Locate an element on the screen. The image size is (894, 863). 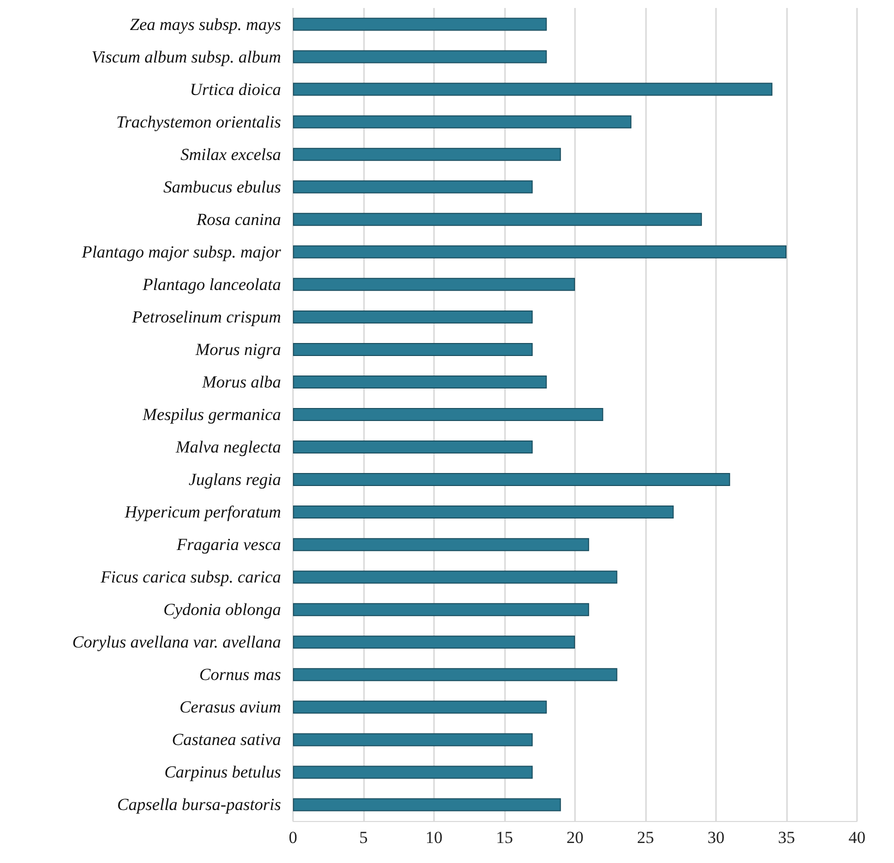
x-tick-label: 20 is located at coordinates (575, 837).